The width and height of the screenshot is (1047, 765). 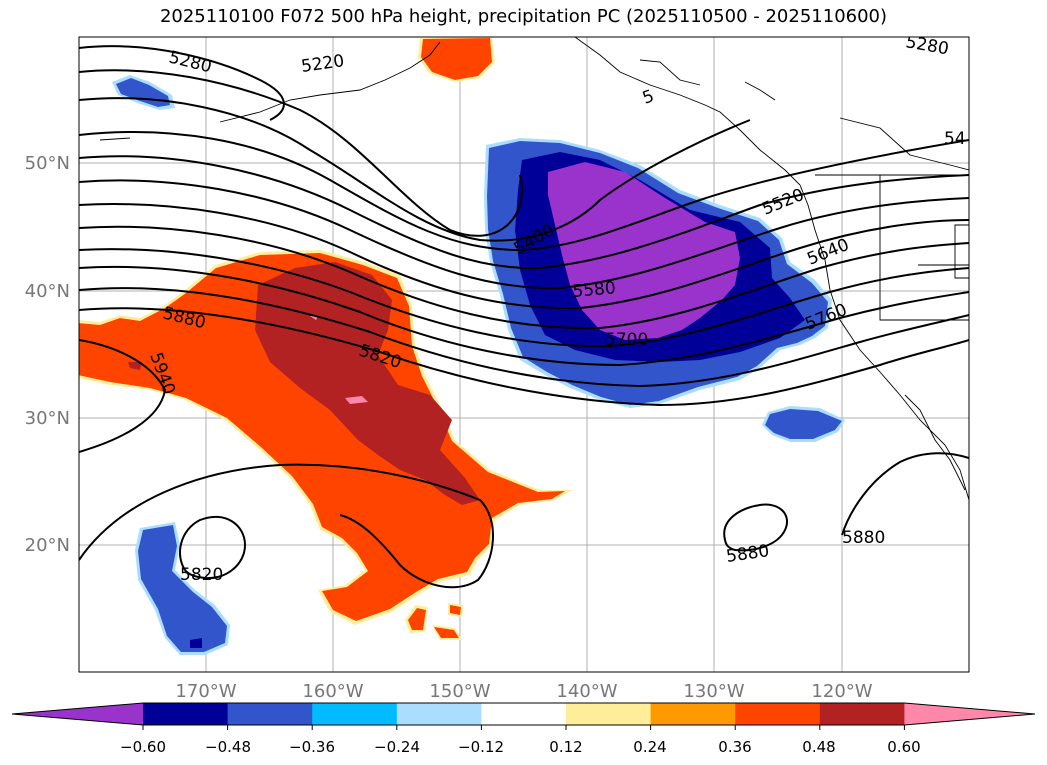 What do you see at coordinates (481, 747) in the screenshot?
I see `colorbar-tick-label: −0.12` at bounding box center [481, 747].